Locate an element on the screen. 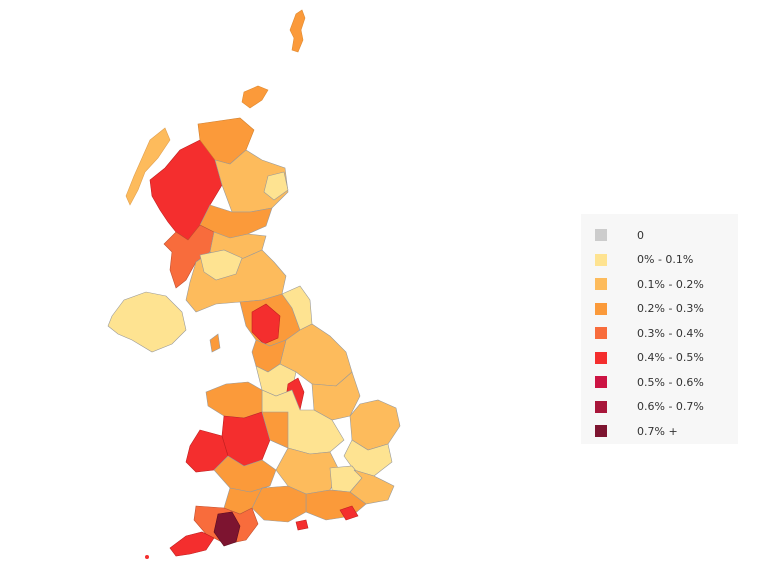 The height and width of the screenshot is (578, 784). region-outer-hebrides is located at coordinates (148, 166).